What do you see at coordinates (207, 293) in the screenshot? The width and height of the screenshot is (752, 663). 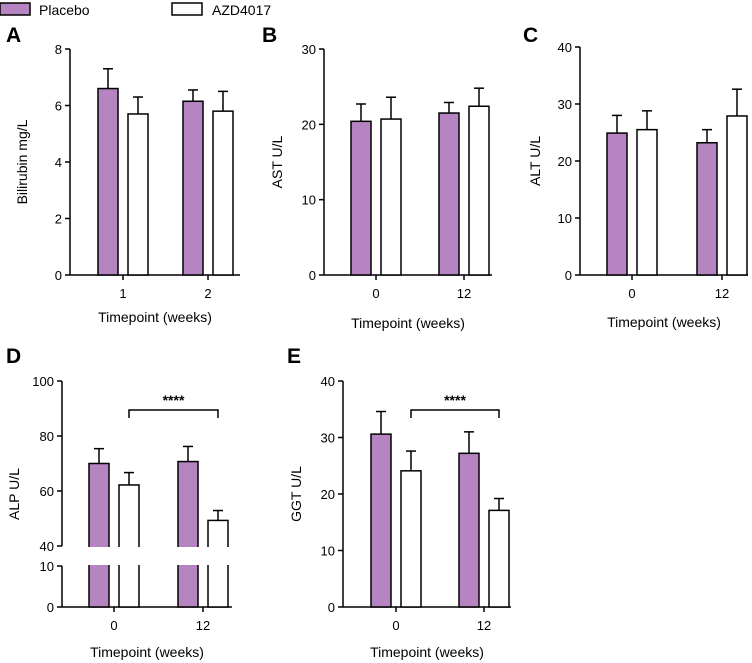 I see `x-tick-label: 2` at bounding box center [207, 293].